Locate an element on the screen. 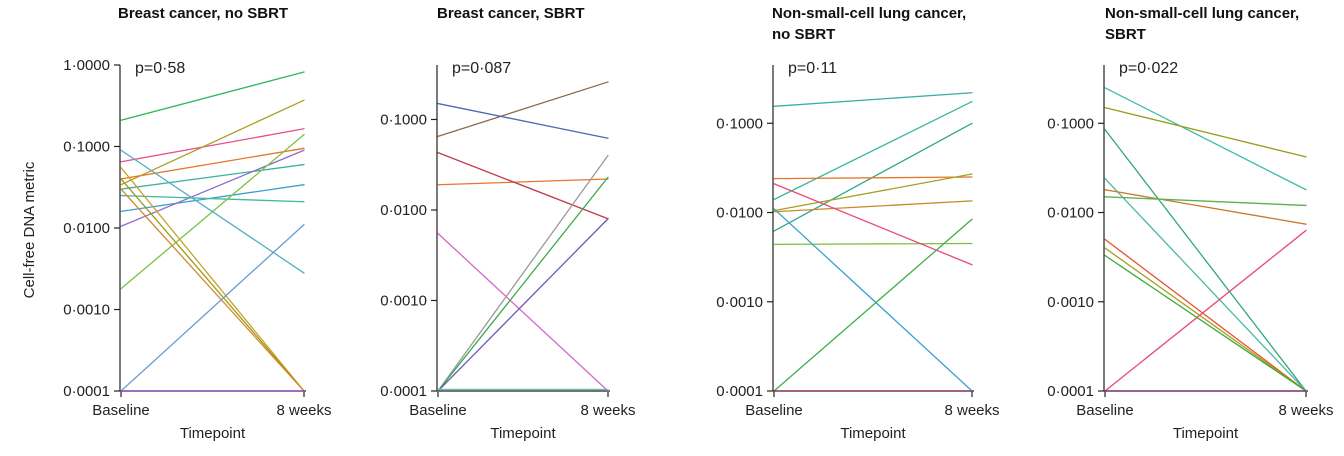 The width and height of the screenshot is (1344, 456). panel-title: SBRT is located at coordinates (1125, 34).